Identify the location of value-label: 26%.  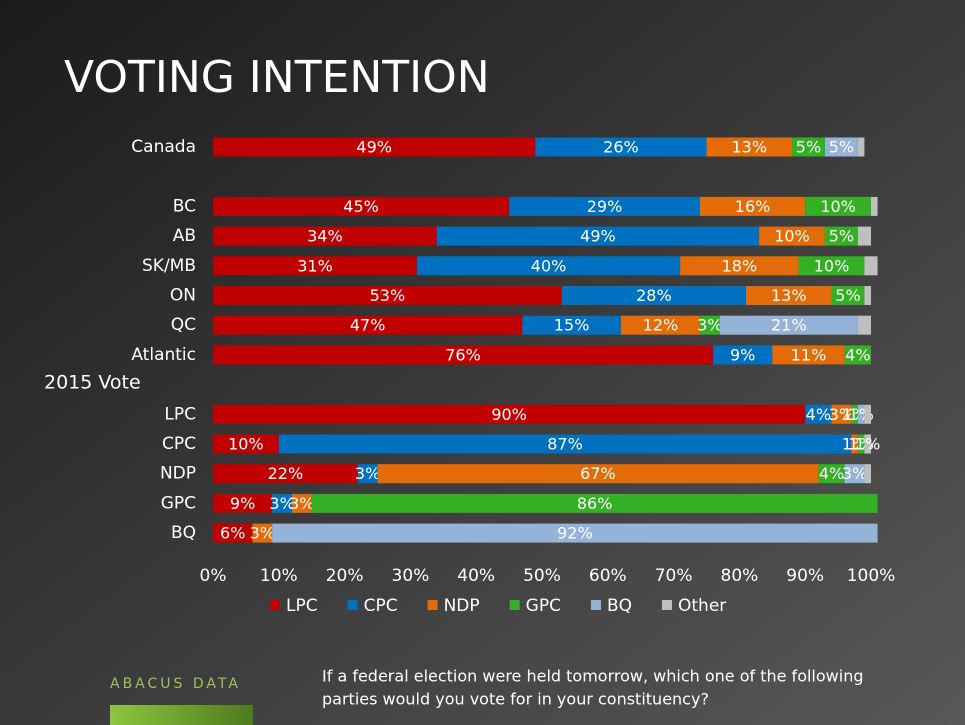
(621, 147).